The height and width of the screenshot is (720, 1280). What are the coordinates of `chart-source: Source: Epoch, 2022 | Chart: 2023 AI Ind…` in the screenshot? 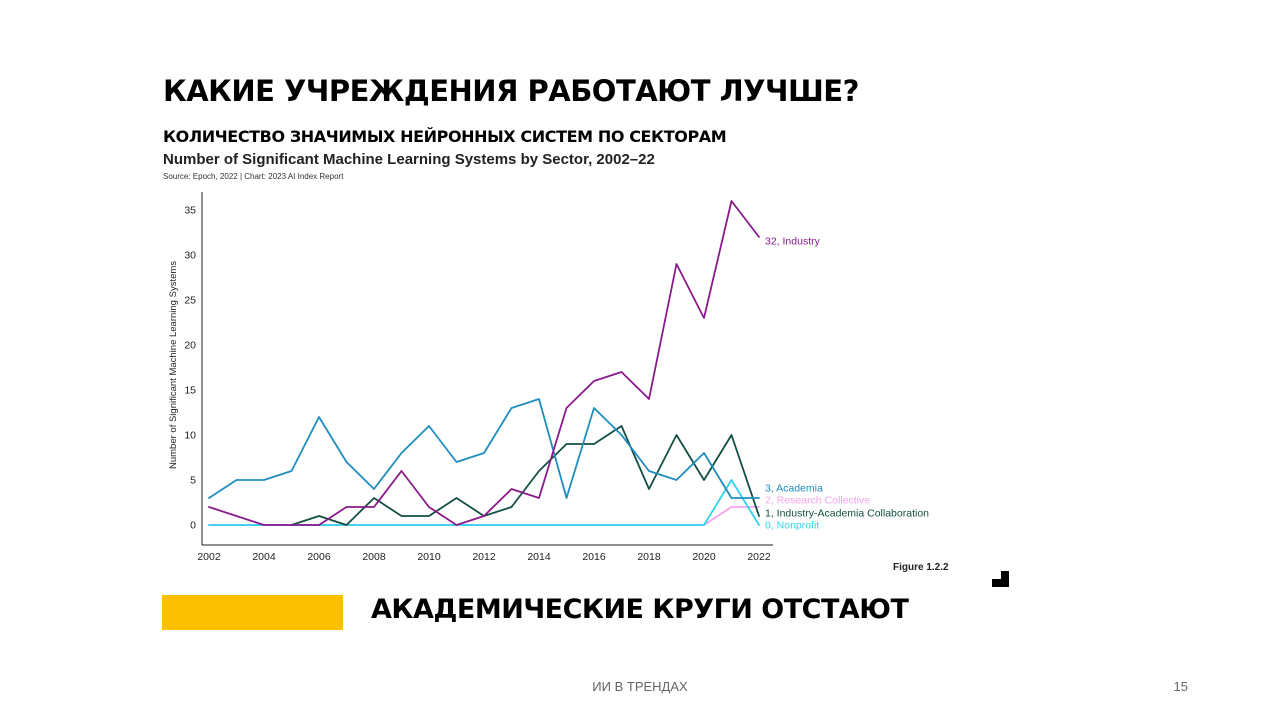 It's located at (253, 176).